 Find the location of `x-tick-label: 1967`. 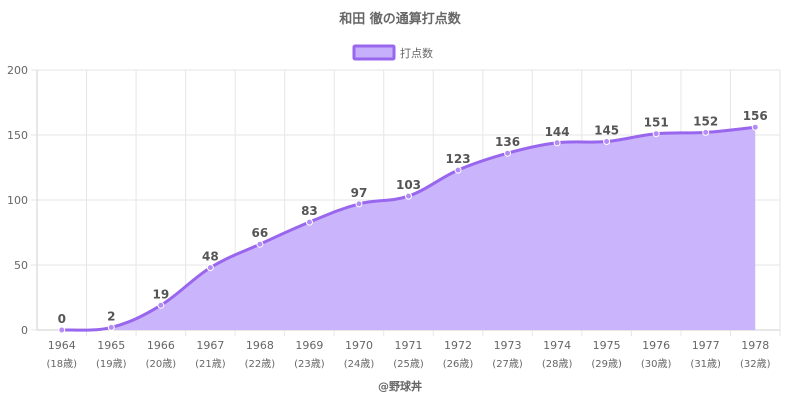

x-tick-label: 1967 is located at coordinates (210, 345).